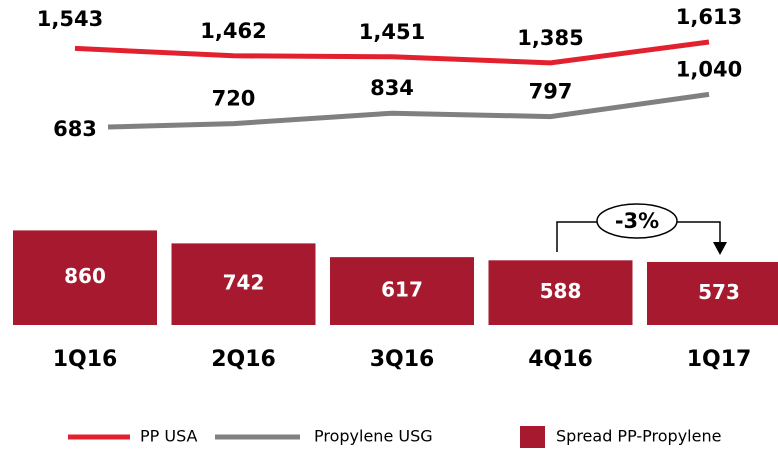 Image resolution: width=778 pixels, height=451 pixels. I want to click on legend-label: PP USA, so click(169, 436).